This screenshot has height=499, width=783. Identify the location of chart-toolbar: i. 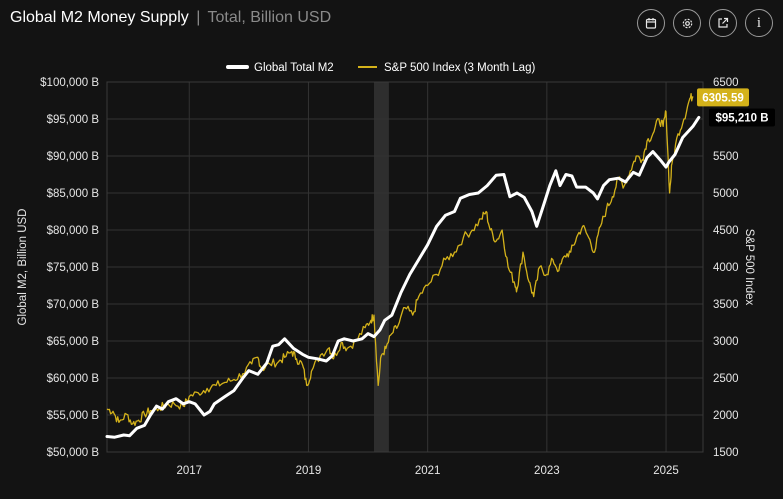
(705, 23).